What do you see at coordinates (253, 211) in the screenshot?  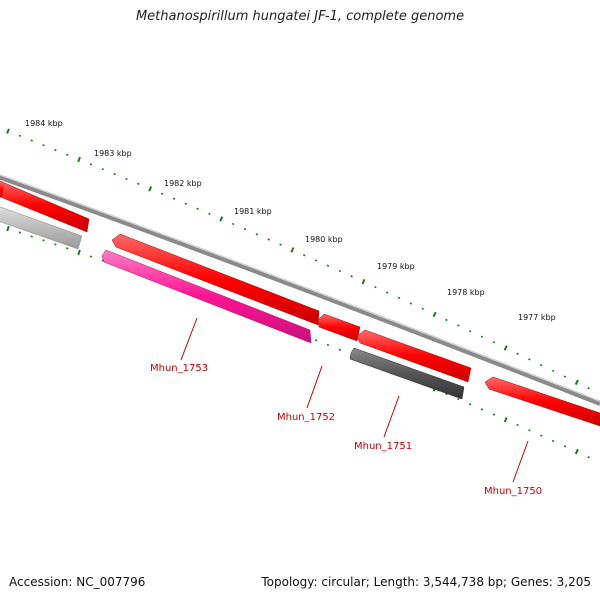 I see `tick-label-1981: 1981 kbp` at bounding box center [253, 211].